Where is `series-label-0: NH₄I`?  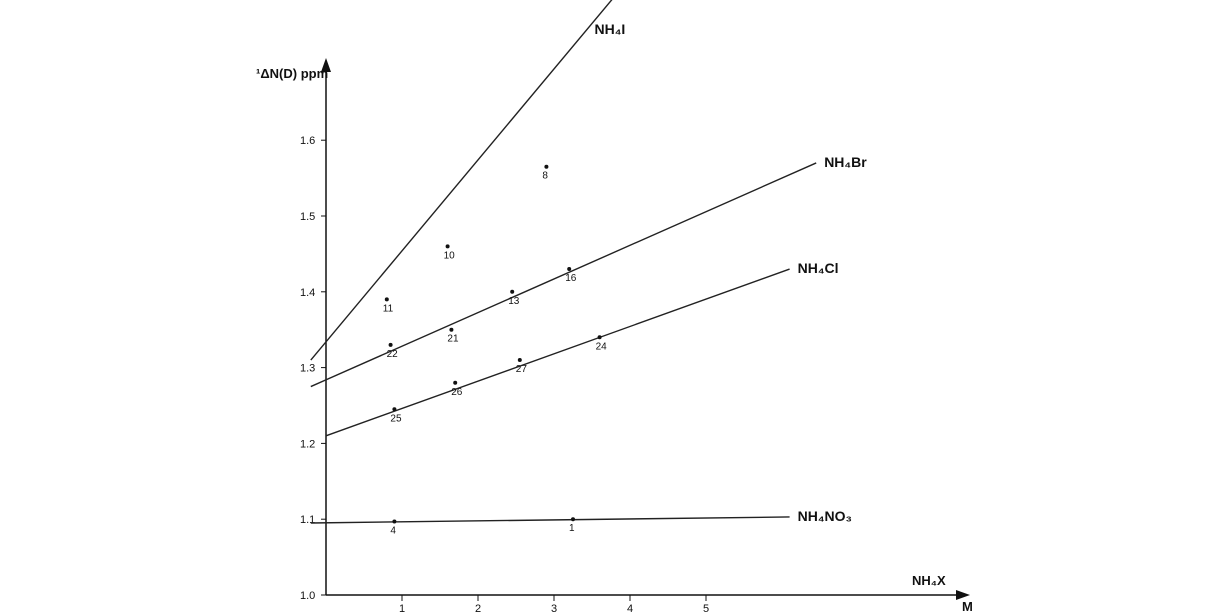 series-label-0: NH₄I is located at coordinates (610, 29).